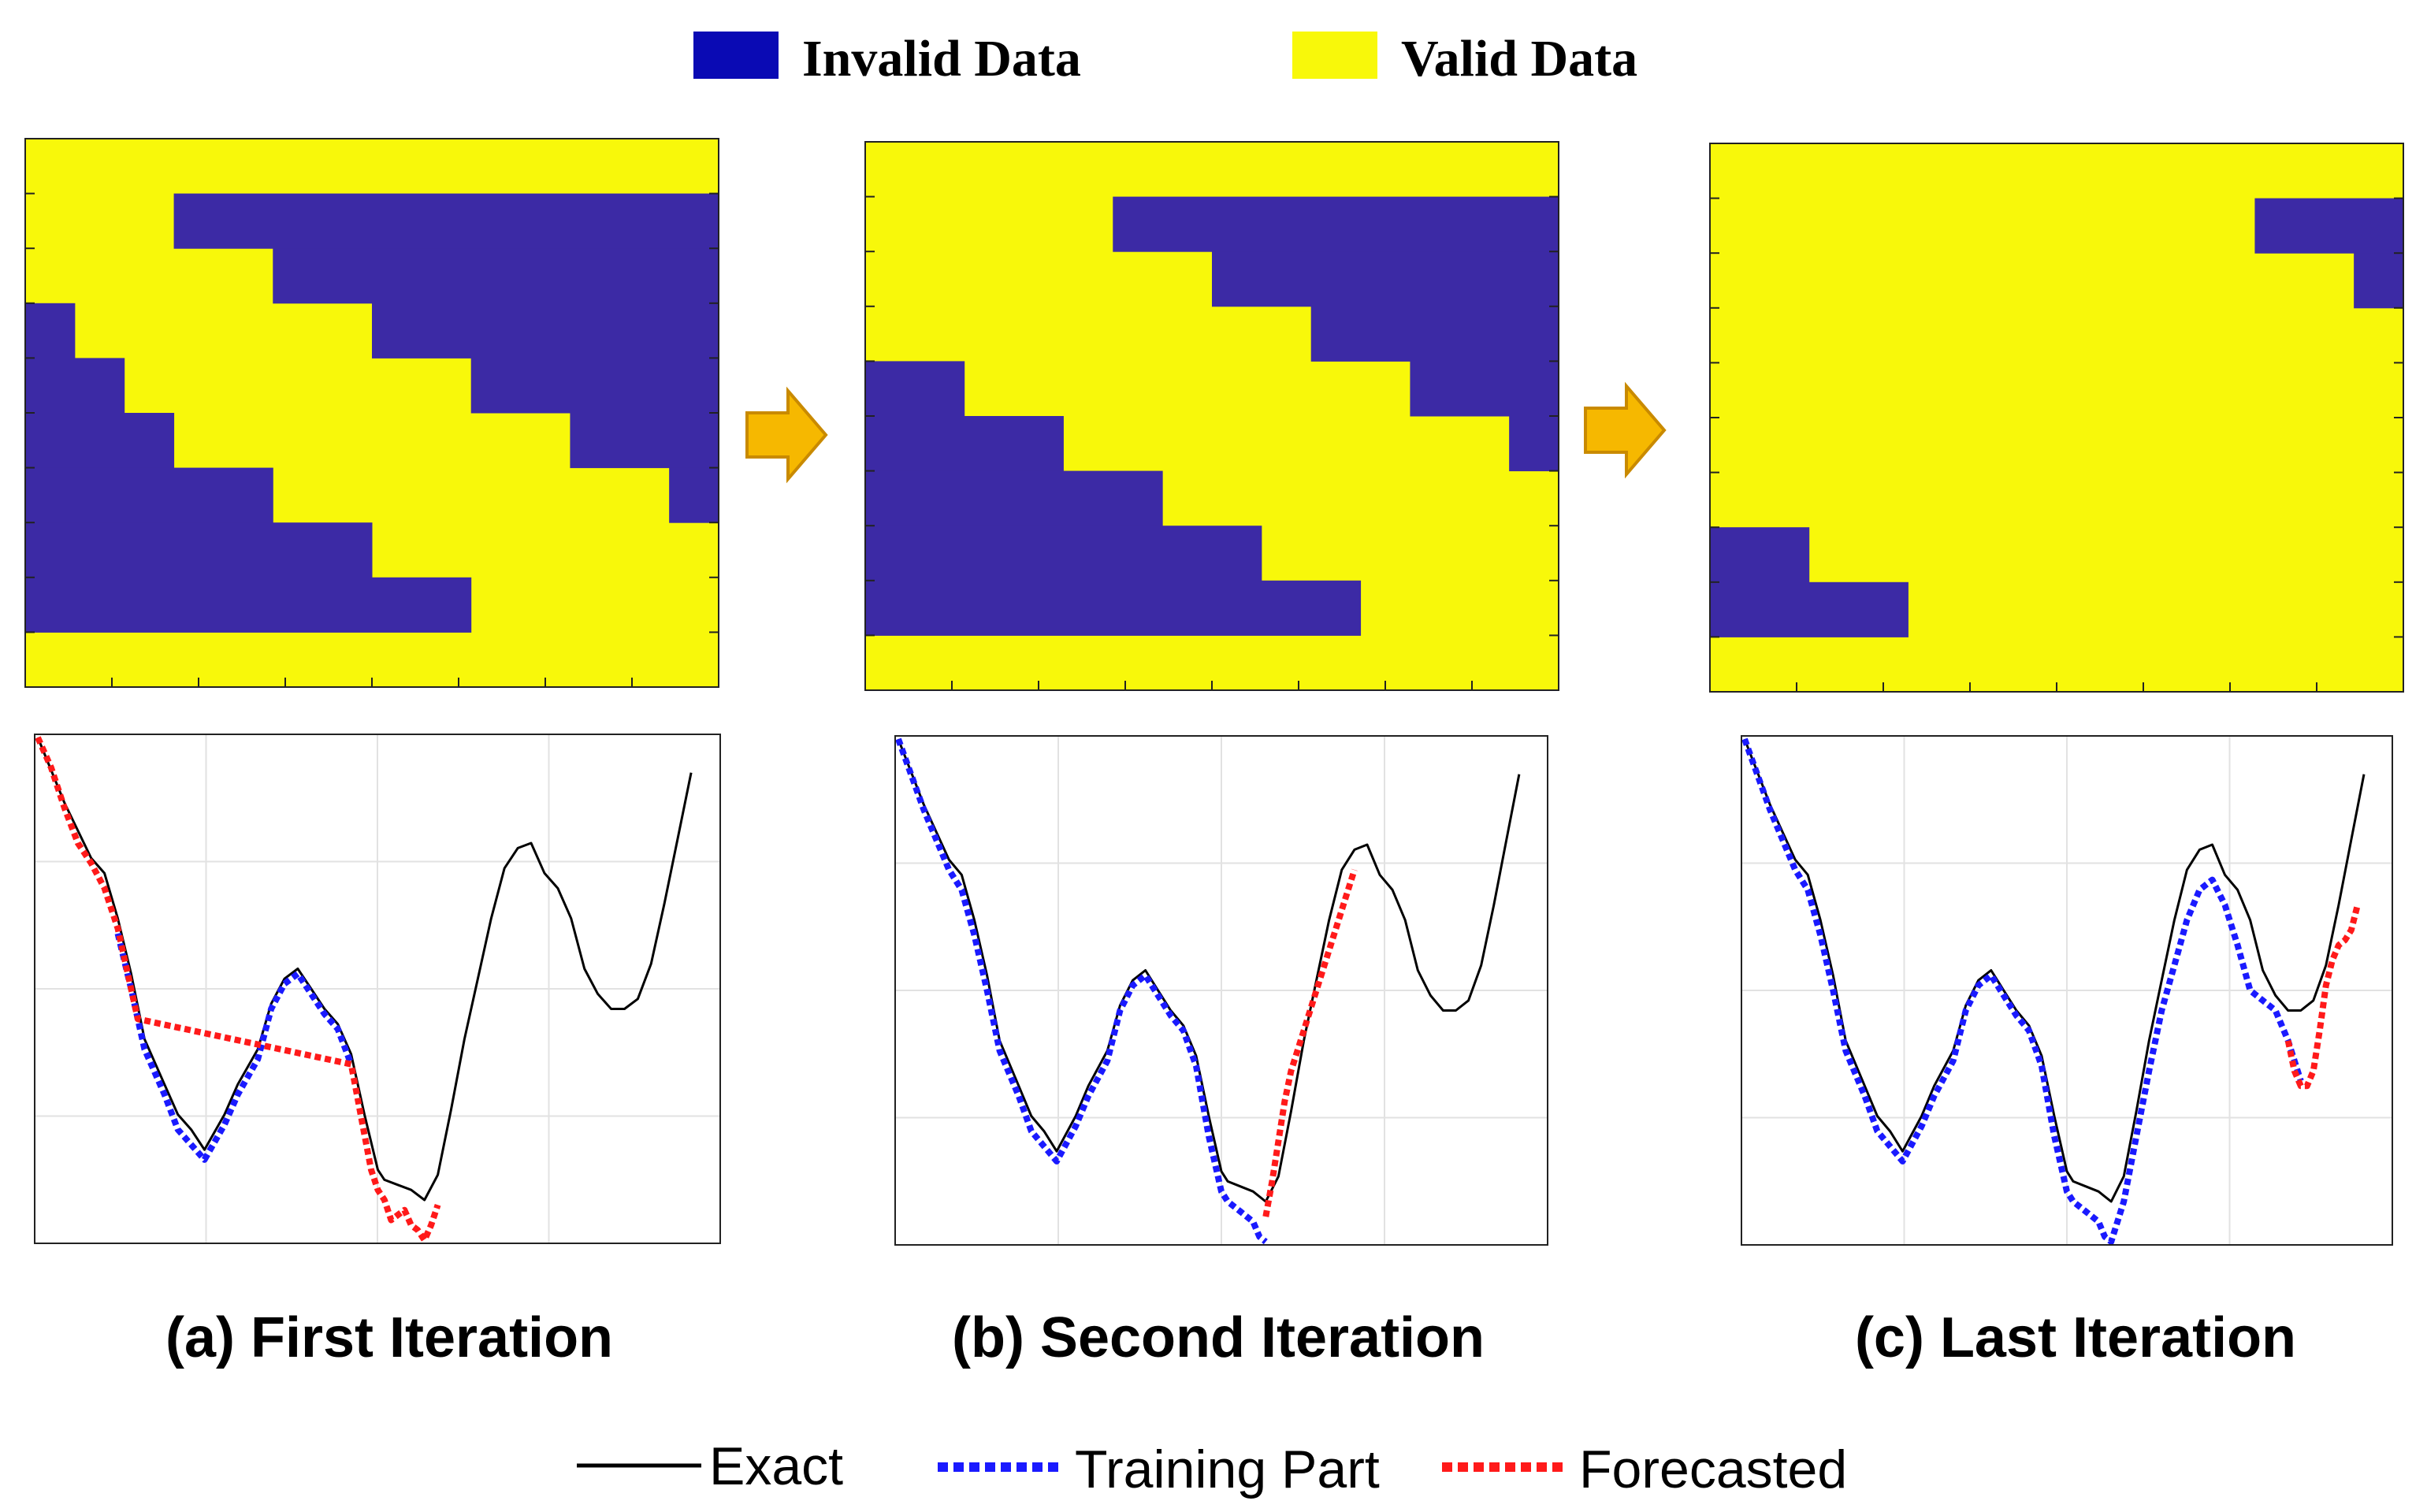  Describe the element at coordinates (1165, 58) in the screenshot. I see `top-legend: Invalid Data Valid Data` at that location.